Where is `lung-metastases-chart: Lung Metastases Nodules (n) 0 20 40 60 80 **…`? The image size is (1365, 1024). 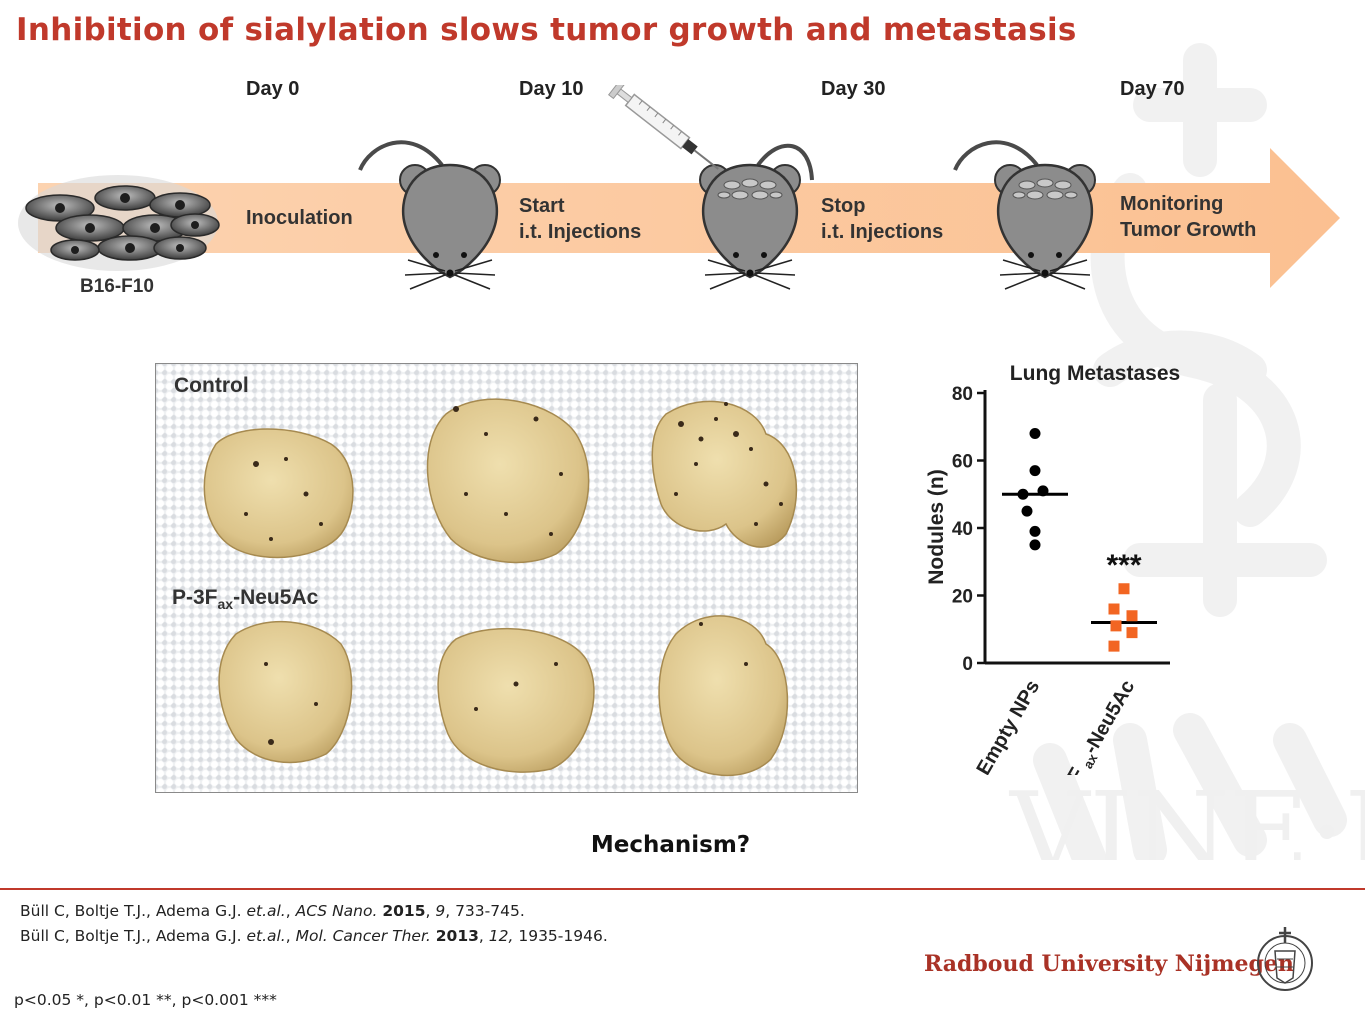
lung-metastases-chart: Lung Metastases Nodules (n) 0 20 40 60 80 **… is located at coordinates (1052, 569).